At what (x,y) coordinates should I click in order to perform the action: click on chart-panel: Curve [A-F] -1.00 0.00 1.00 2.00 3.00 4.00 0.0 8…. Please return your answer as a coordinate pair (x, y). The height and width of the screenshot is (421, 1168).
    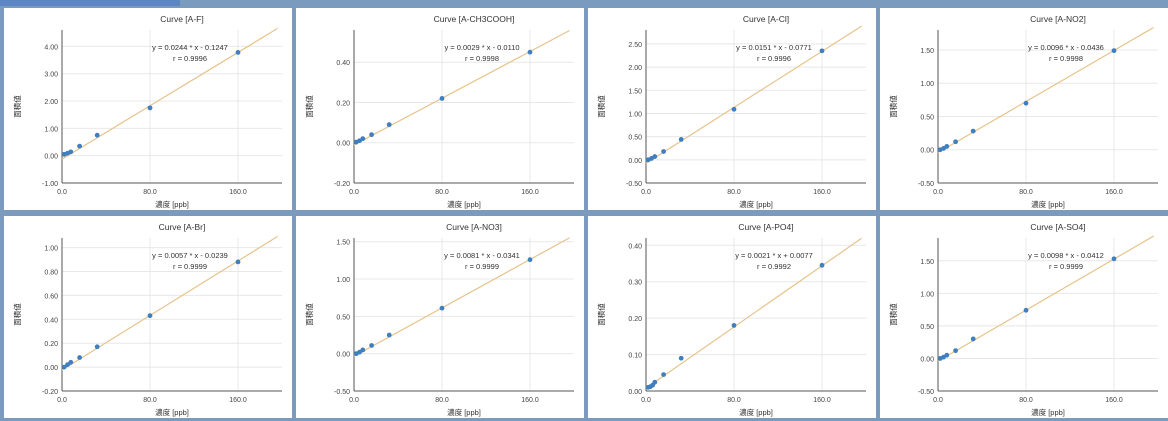
    Looking at the image, I should click on (148, 109).